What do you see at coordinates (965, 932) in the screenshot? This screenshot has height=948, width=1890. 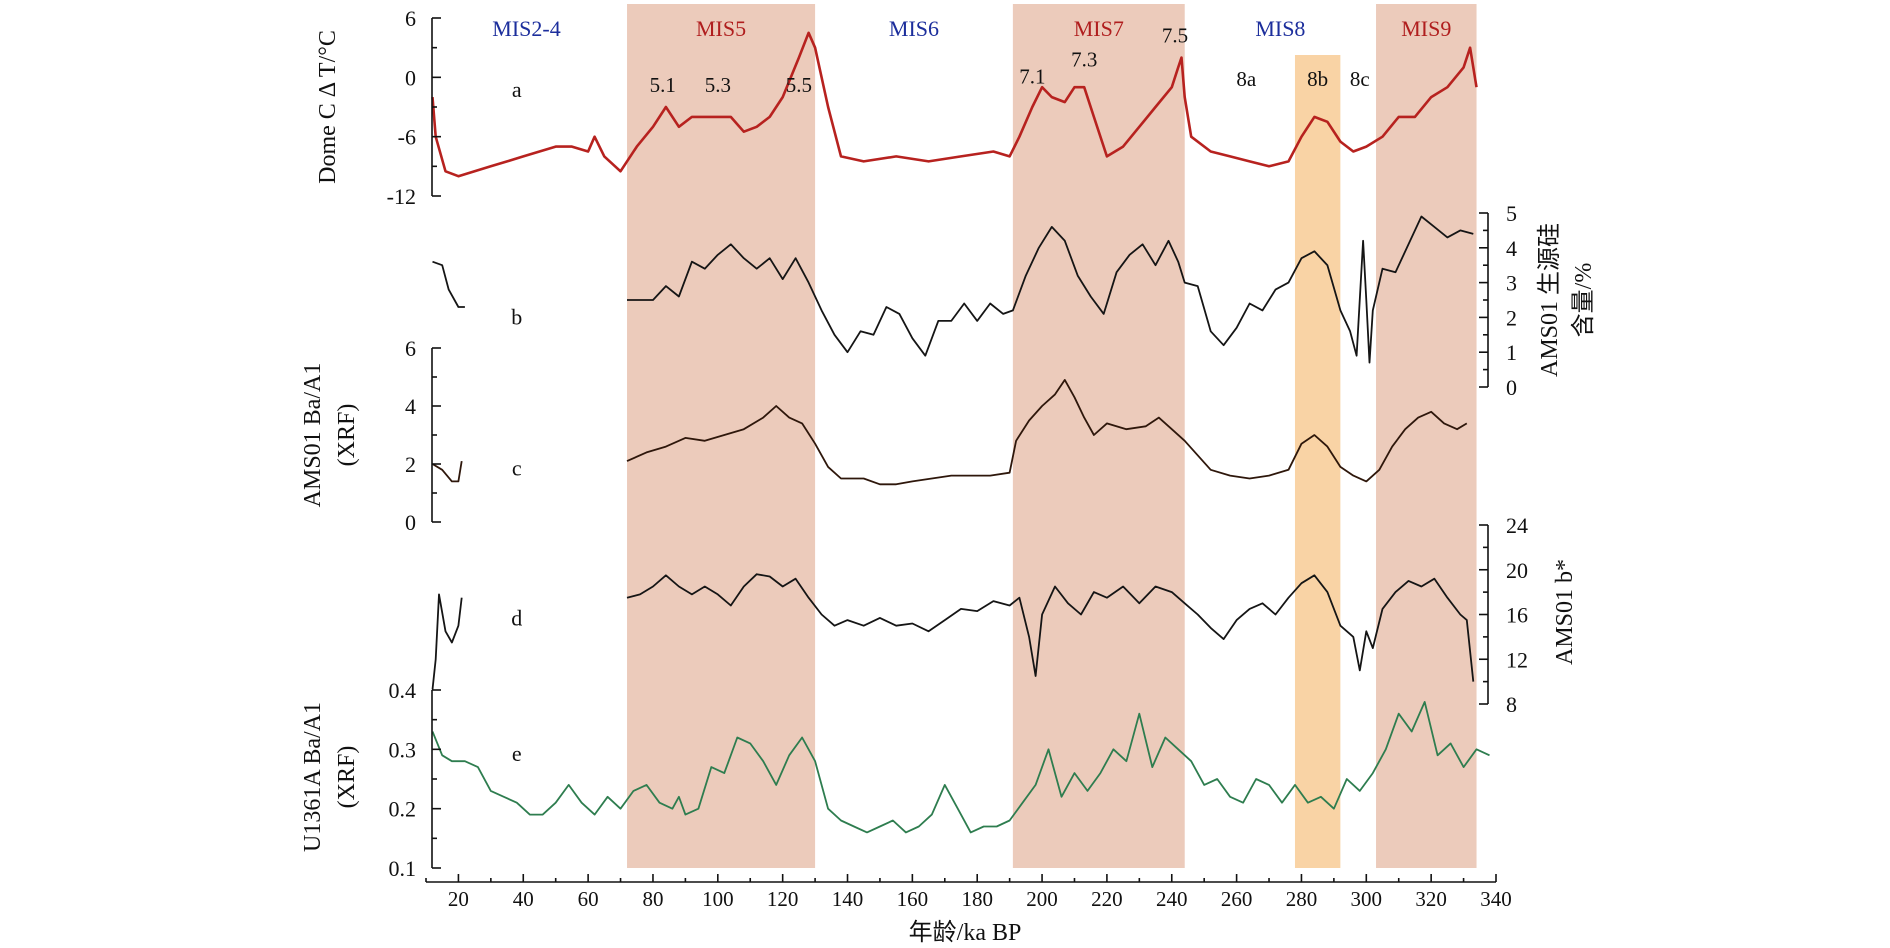 I see `x-axis-title: 年龄/ka BP` at bounding box center [965, 932].